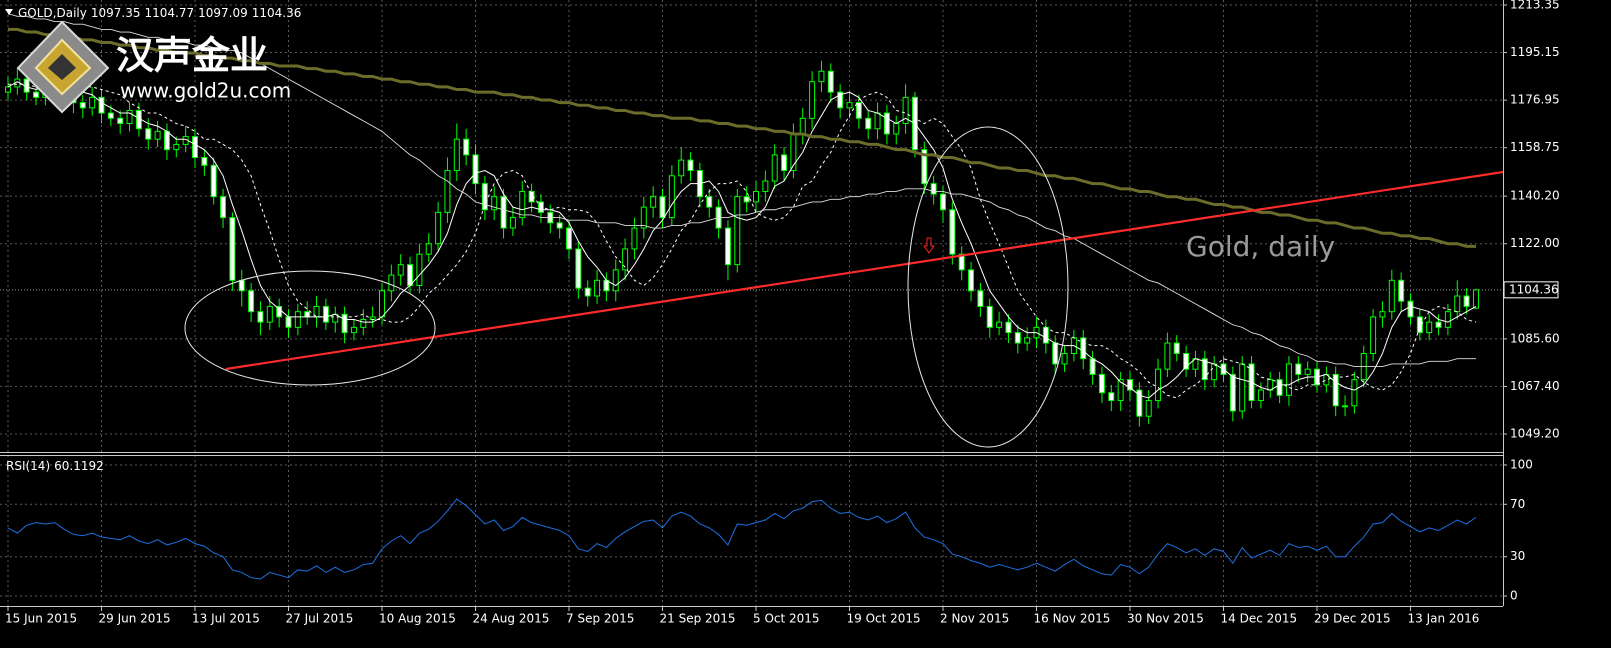 This screenshot has height=648, width=1611. What do you see at coordinates (169, 13) in the screenshot?
I see `ohlc-high: 1104.77` at bounding box center [169, 13].